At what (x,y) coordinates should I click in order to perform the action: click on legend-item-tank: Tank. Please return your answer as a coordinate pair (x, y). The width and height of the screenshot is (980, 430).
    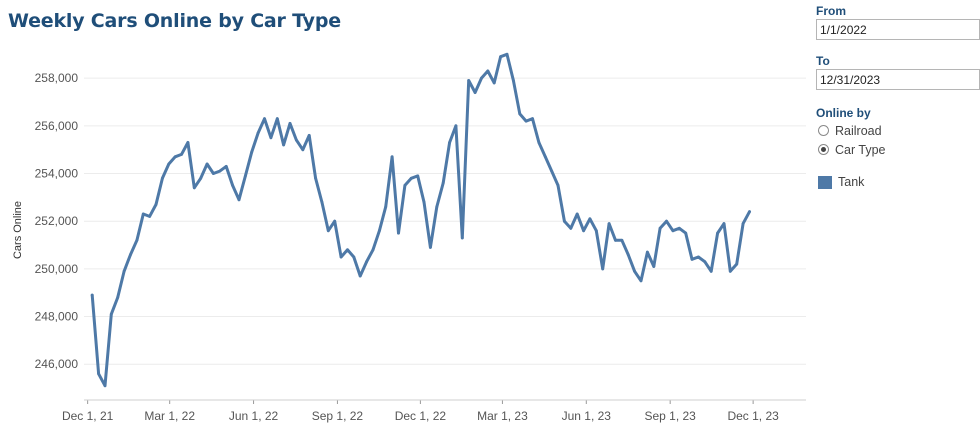
    Looking at the image, I should click on (897, 182).